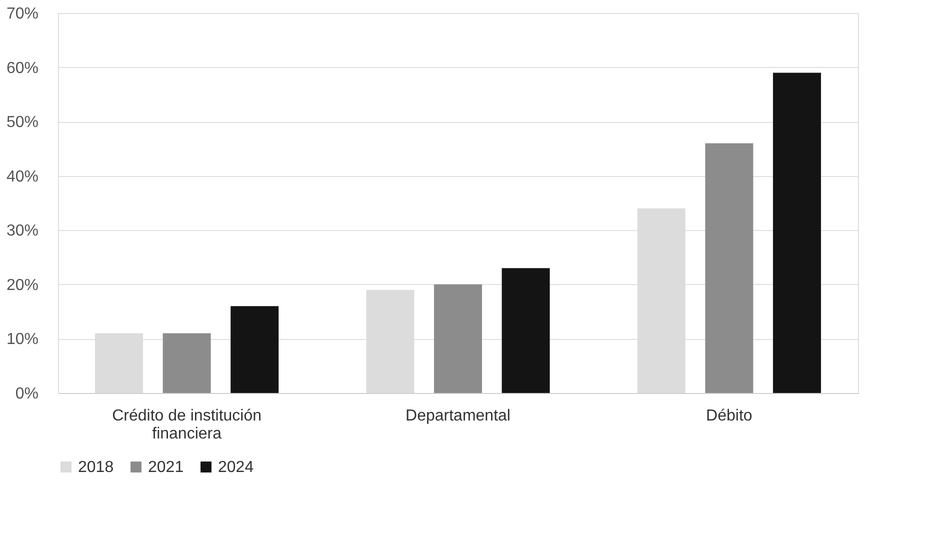 This screenshot has height=558, width=927. What do you see at coordinates (22, 231) in the screenshot?
I see `y-tick-label: 30%` at bounding box center [22, 231].